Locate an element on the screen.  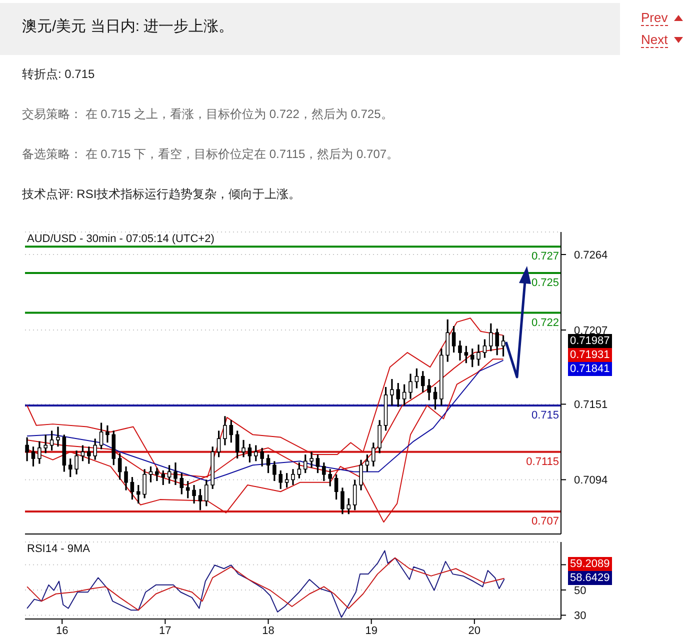
chart-title: AUD/USD - 30min - 07:05:14 (UTC+2) is located at coordinates (120, 239).